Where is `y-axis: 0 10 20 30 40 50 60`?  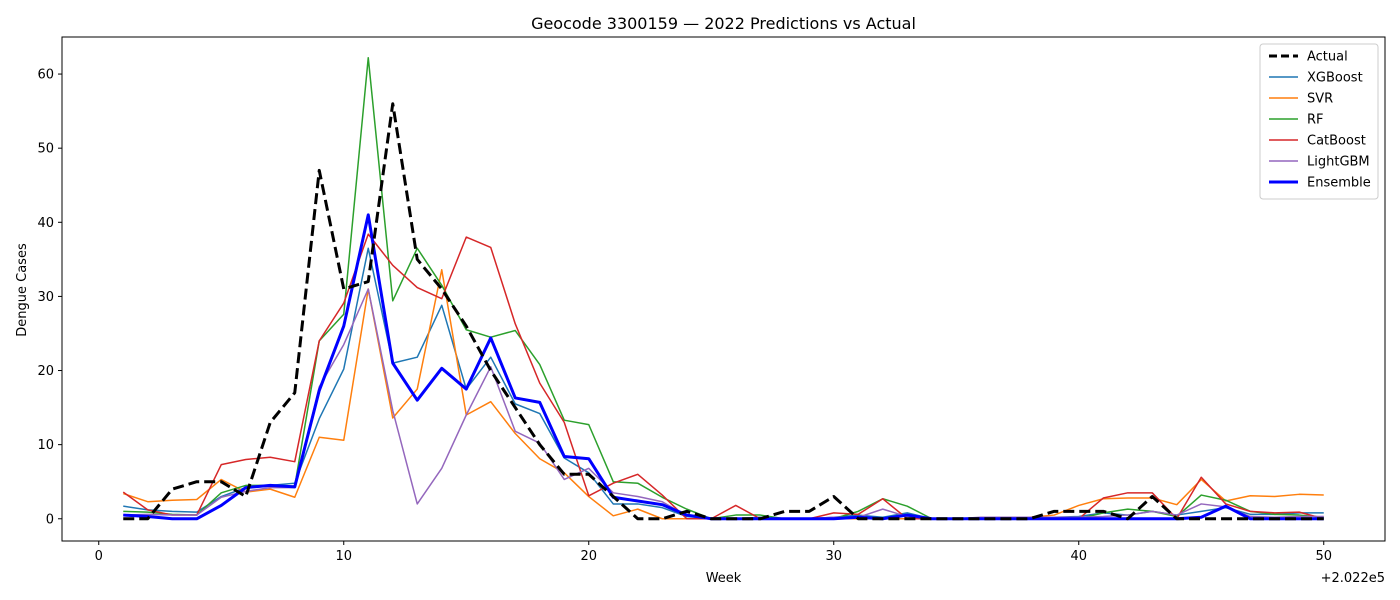 y-axis: 0 10 20 30 40 50 60 is located at coordinates (49, 297).